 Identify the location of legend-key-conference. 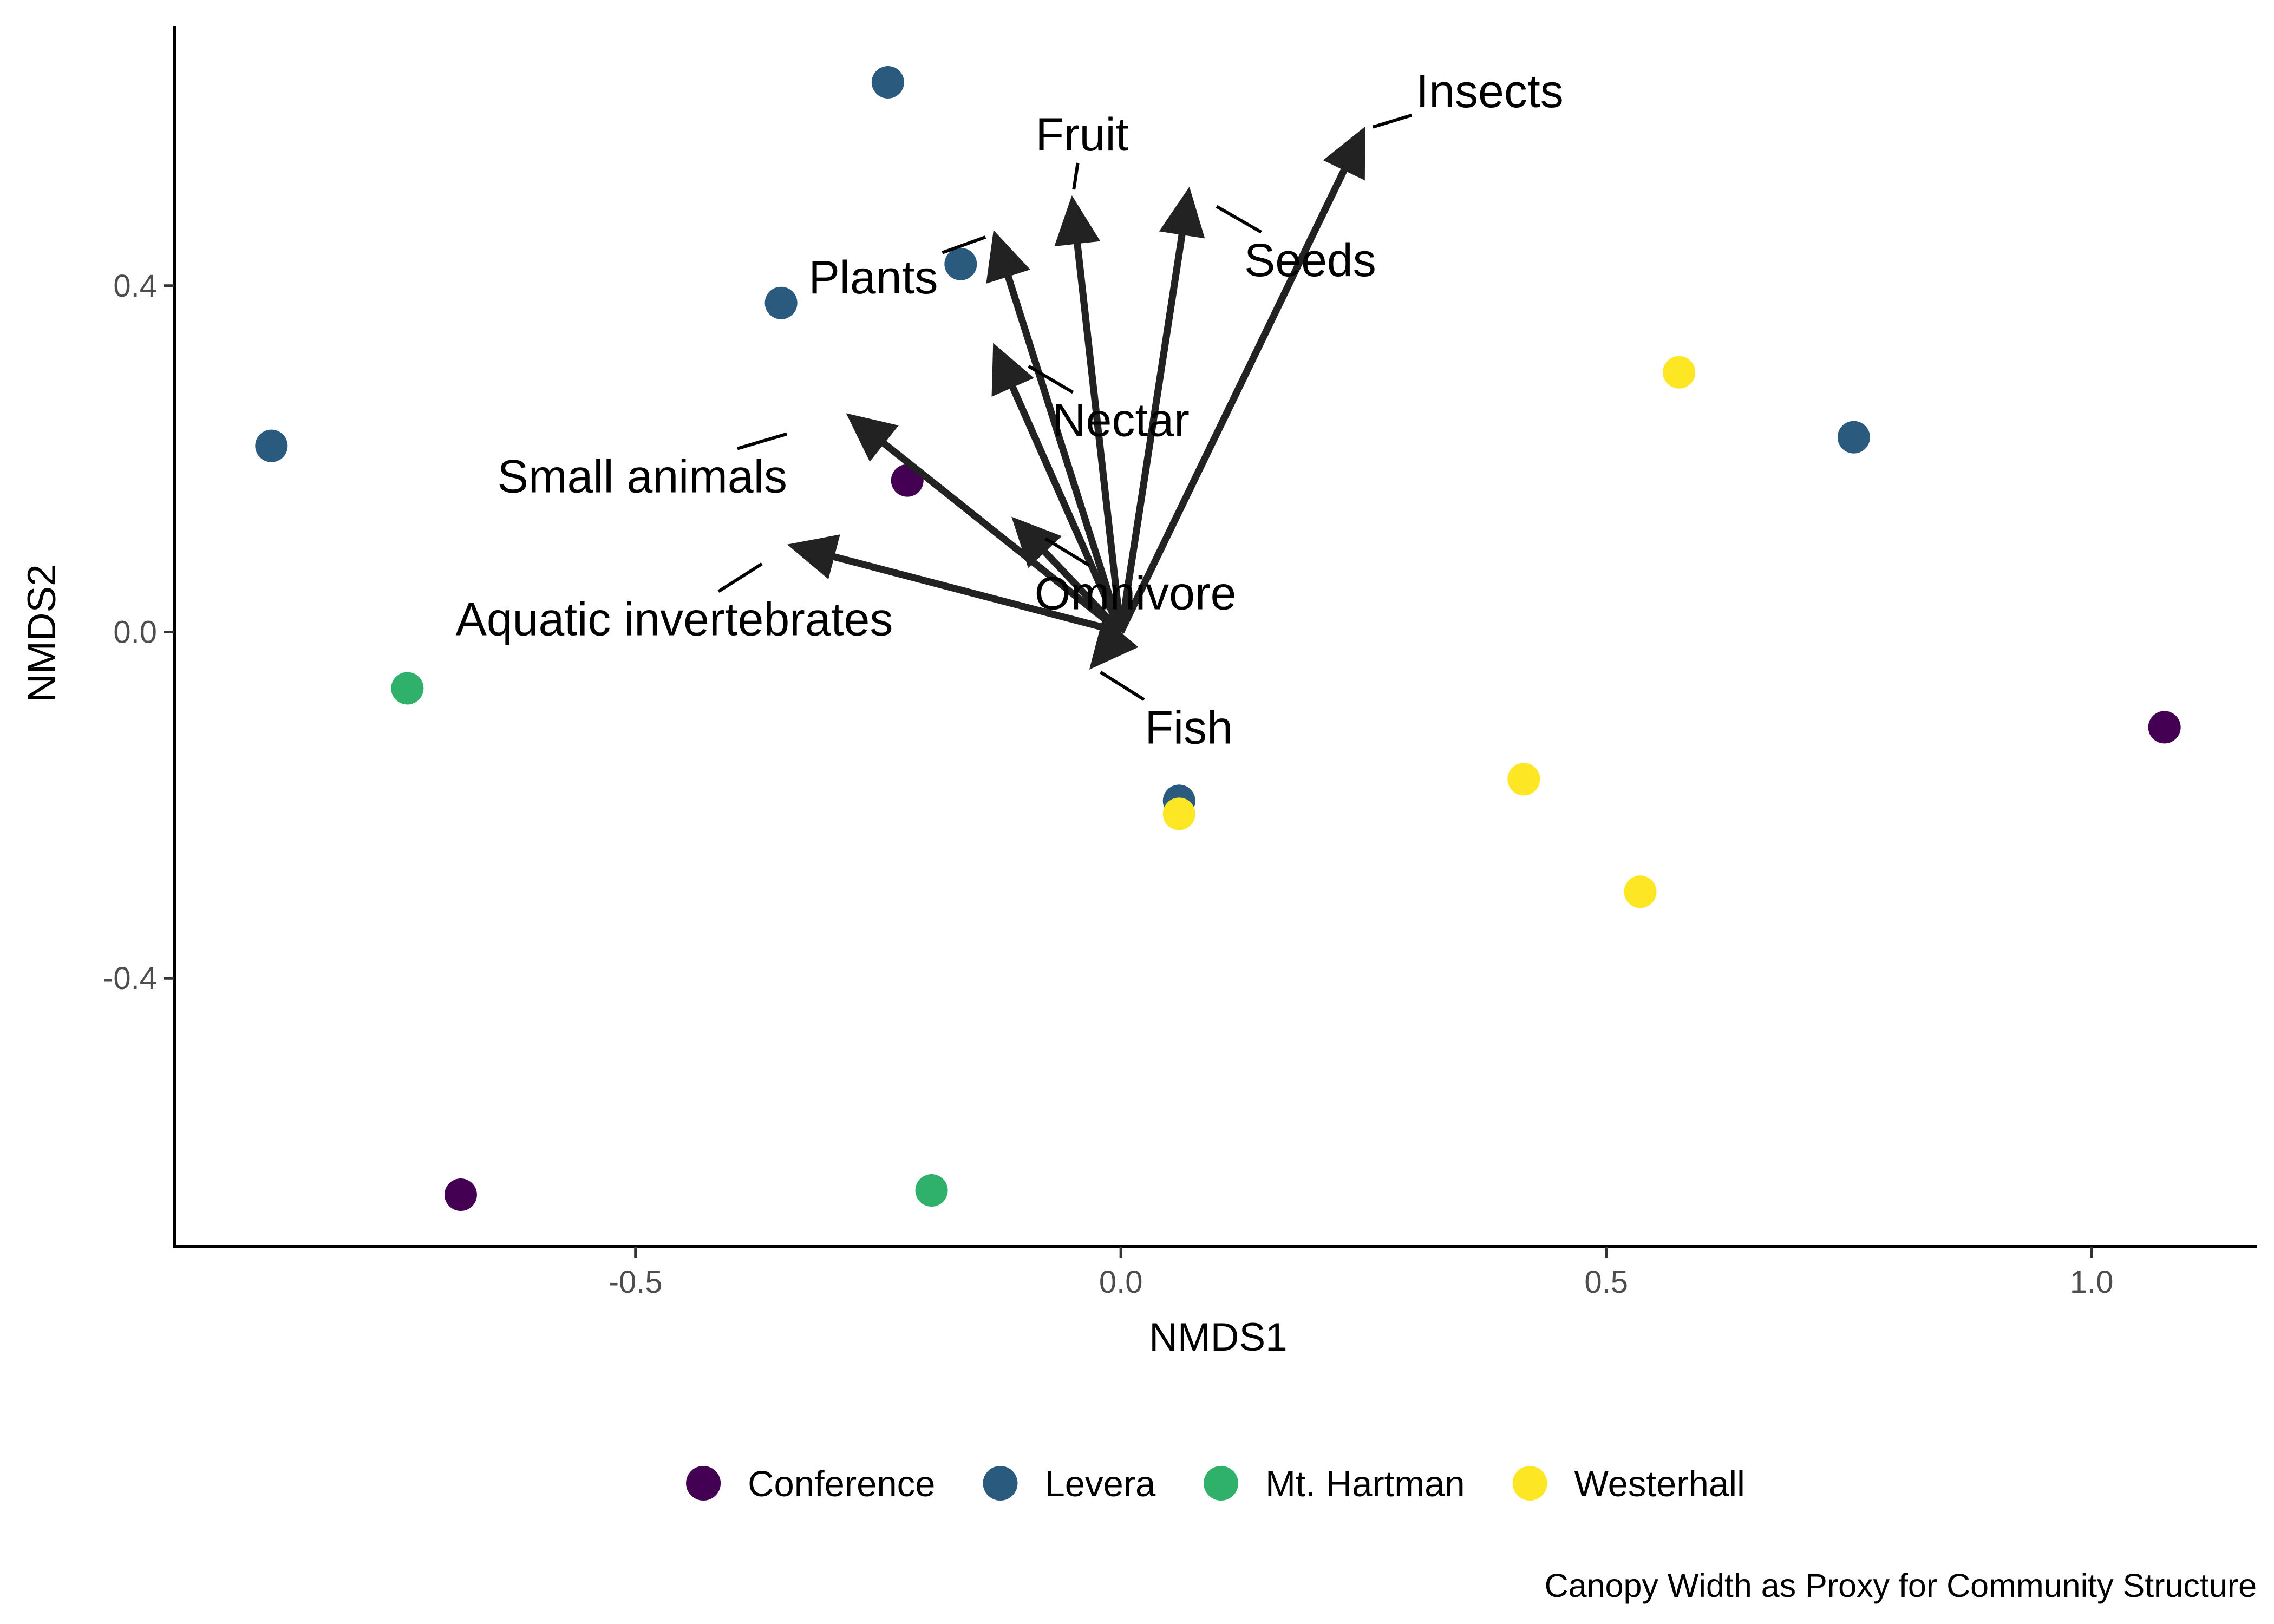
(703, 1483).